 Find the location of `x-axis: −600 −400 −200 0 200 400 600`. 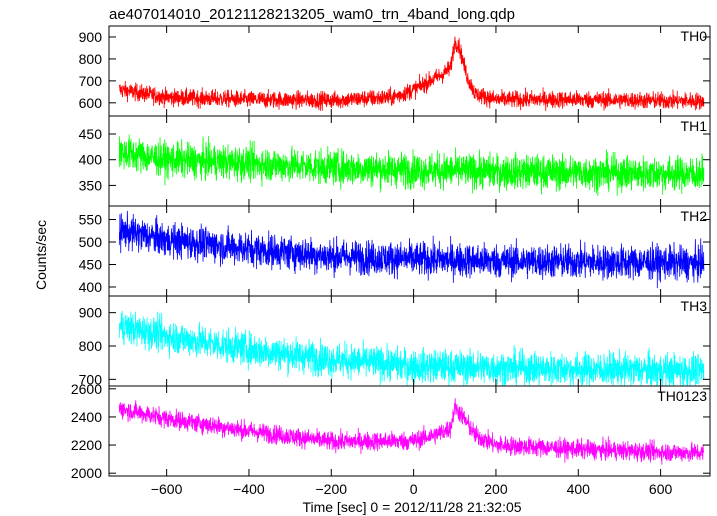

x-axis: −600 −400 −200 0 200 400 600 is located at coordinates (412, 489).